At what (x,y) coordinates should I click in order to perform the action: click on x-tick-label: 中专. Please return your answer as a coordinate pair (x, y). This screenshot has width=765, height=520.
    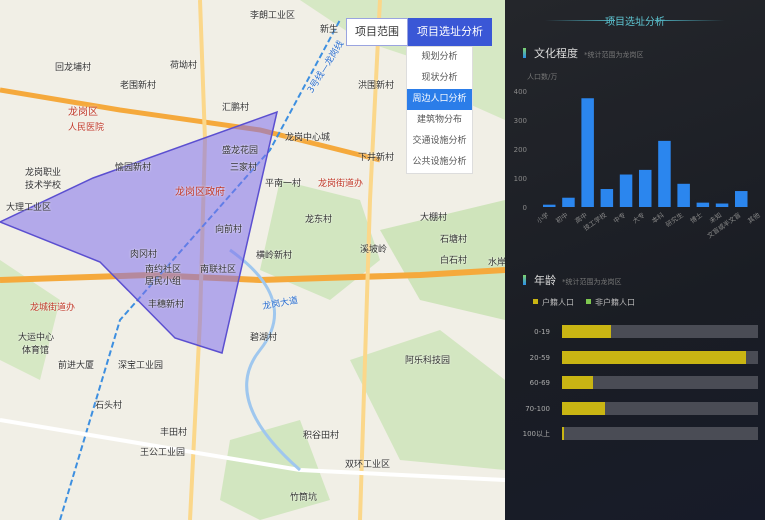
    Looking at the image, I should click on (619, 217).